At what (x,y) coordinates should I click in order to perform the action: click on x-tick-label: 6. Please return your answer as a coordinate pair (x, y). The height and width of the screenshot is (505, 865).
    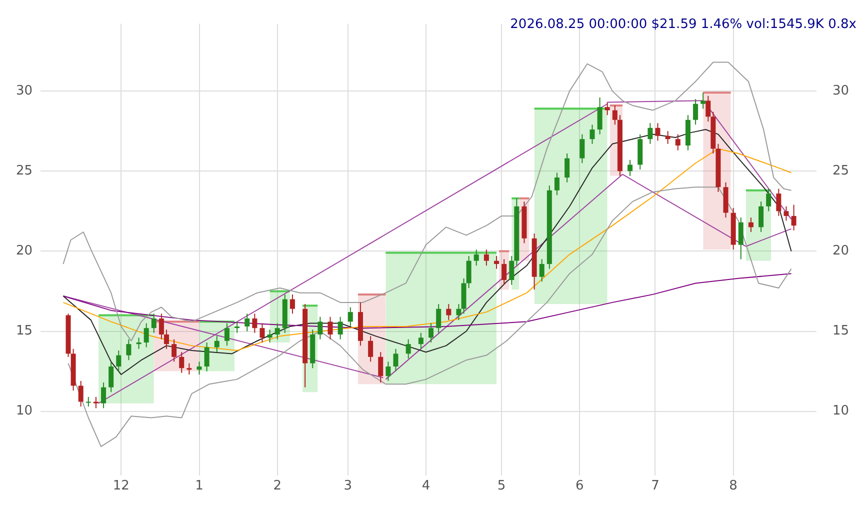
    Looking at the image, I should click on (580, 486).